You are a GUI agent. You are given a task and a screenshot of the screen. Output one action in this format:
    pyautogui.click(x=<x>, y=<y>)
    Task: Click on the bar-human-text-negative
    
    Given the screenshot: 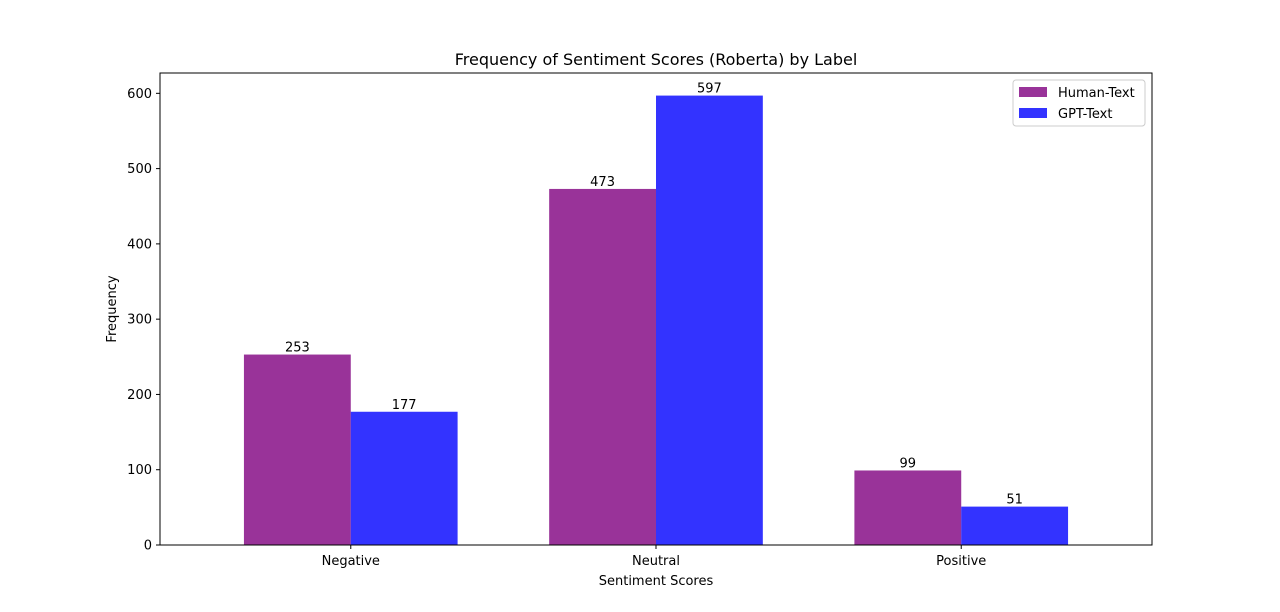 What is the action you would take?
    pyautogui.click(x=297, y=449)
    